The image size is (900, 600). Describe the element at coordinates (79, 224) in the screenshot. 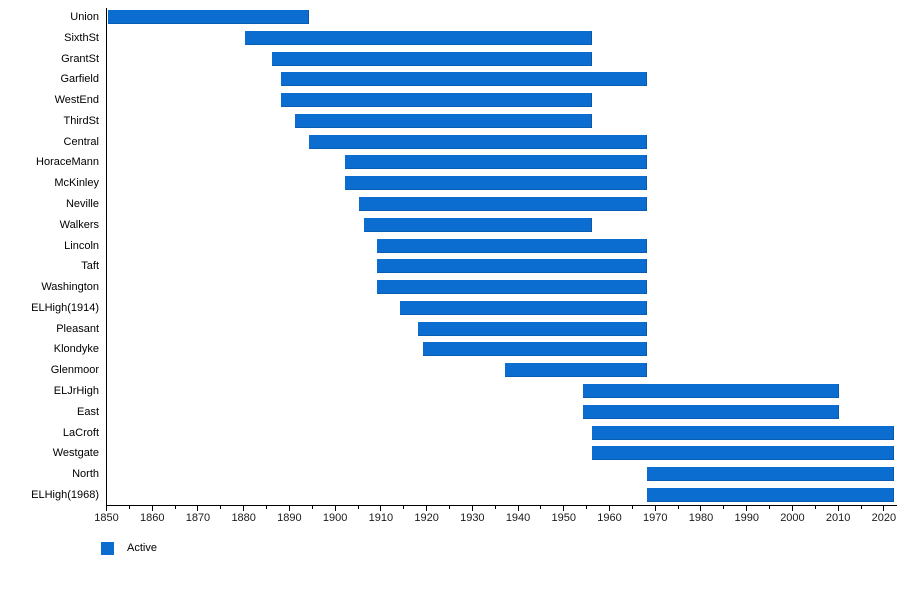

I see `row-label-walkers: Walkers` at that location.